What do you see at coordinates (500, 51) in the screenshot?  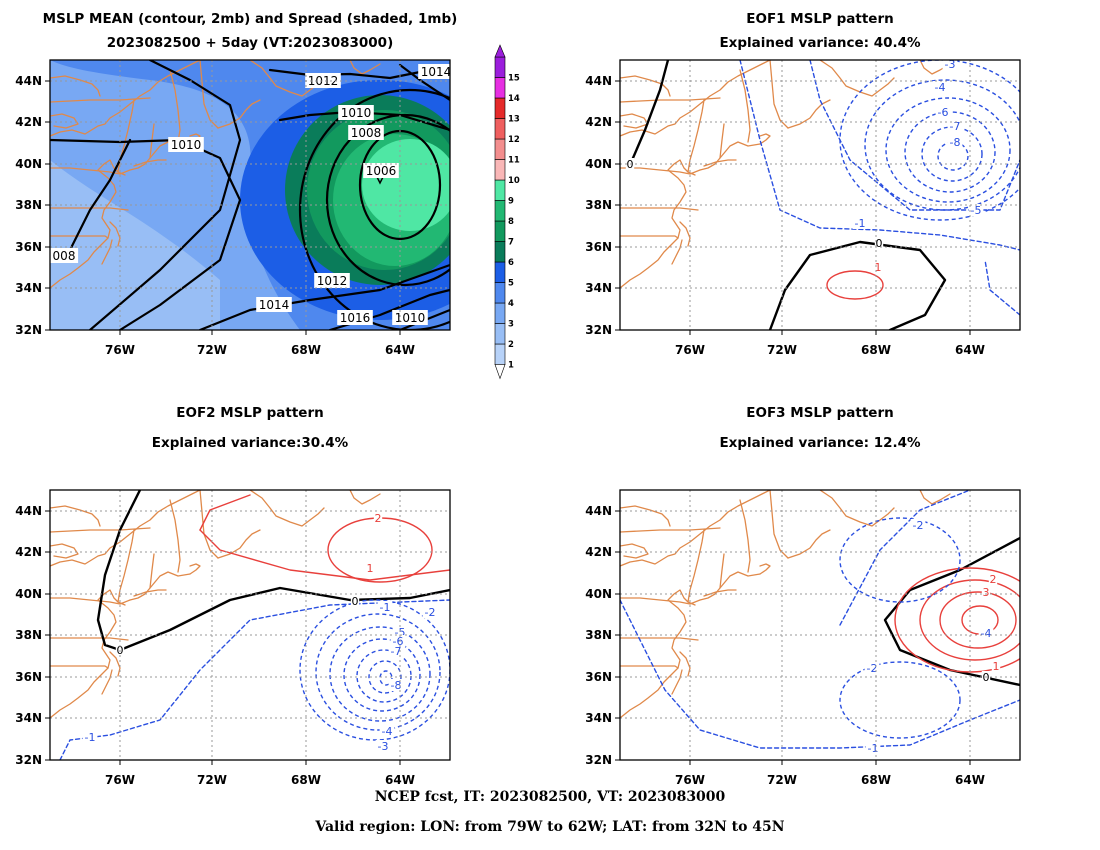 I see `colorbar-top-arrow` at bounding box center [500, 51].